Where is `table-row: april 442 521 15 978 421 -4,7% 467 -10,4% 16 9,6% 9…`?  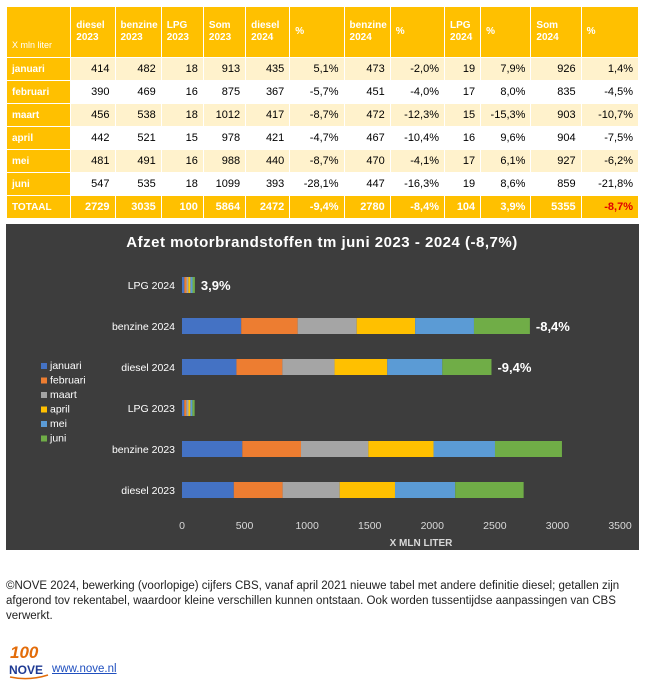
table-row: april 442 521 15 978 421 -4,7% 467 -10,4% 16 9,6% 9… is located at coordinates (322, 138).